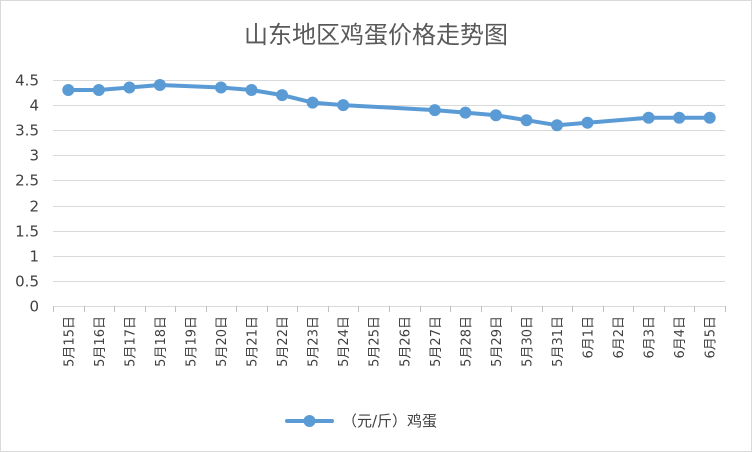 This screenshot has height=452, width=752. Describe the element at coordinates (436, 341) in the screenshot. I see `x-tick-label: 5月27日` at that location.